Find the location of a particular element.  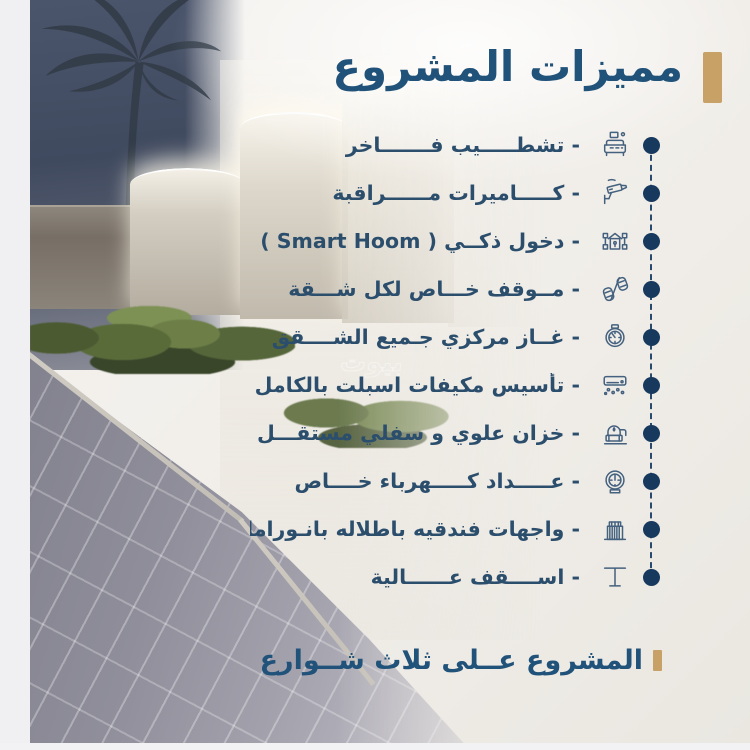

feature-row: - واجهات فندقيه باطلاله بانـوراما is located at coordinates (455, 529).